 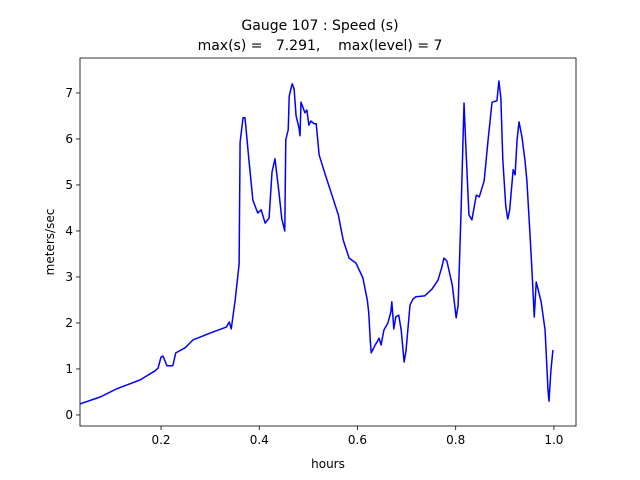 I want to click on y-tick-label: 1, so click(x=69, y=369).